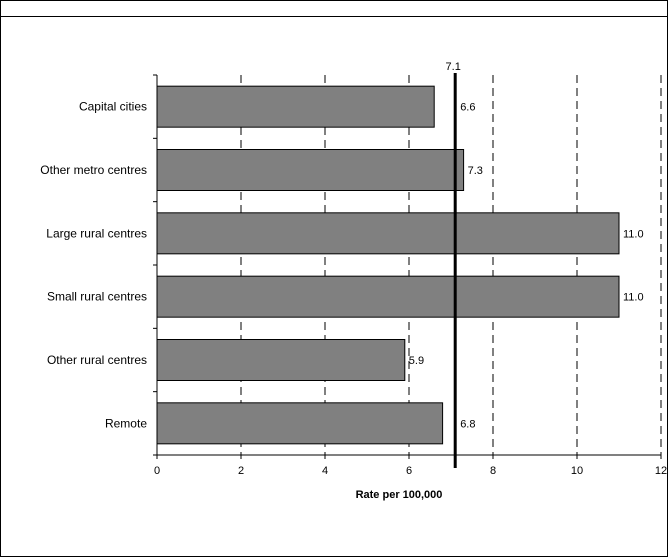  What do you see at coordinates (453, 67) in the screenshot?
I see `reference-line-label: 7.1` at bounding box center [453, 67].